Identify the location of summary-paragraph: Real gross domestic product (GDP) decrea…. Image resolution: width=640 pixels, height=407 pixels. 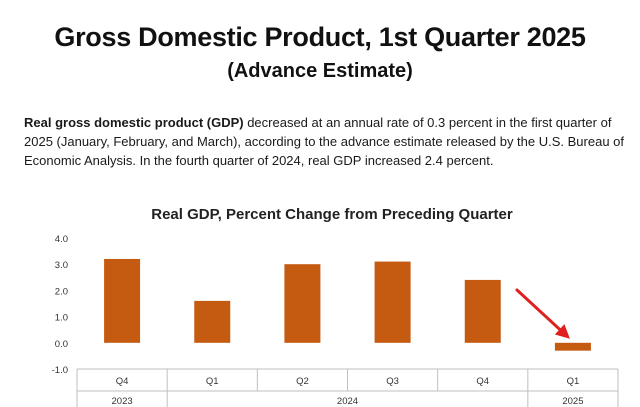
(324, 141).